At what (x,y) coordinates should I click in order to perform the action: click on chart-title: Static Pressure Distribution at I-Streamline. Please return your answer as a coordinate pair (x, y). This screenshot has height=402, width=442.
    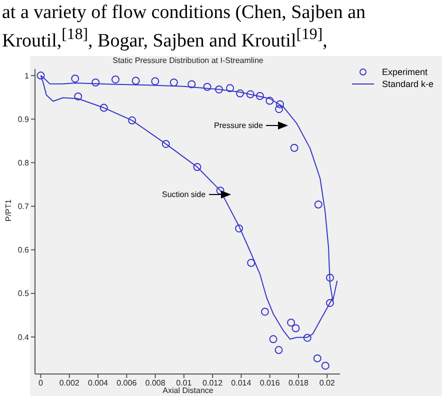
    Looking at the image, I should click on (188, 60).